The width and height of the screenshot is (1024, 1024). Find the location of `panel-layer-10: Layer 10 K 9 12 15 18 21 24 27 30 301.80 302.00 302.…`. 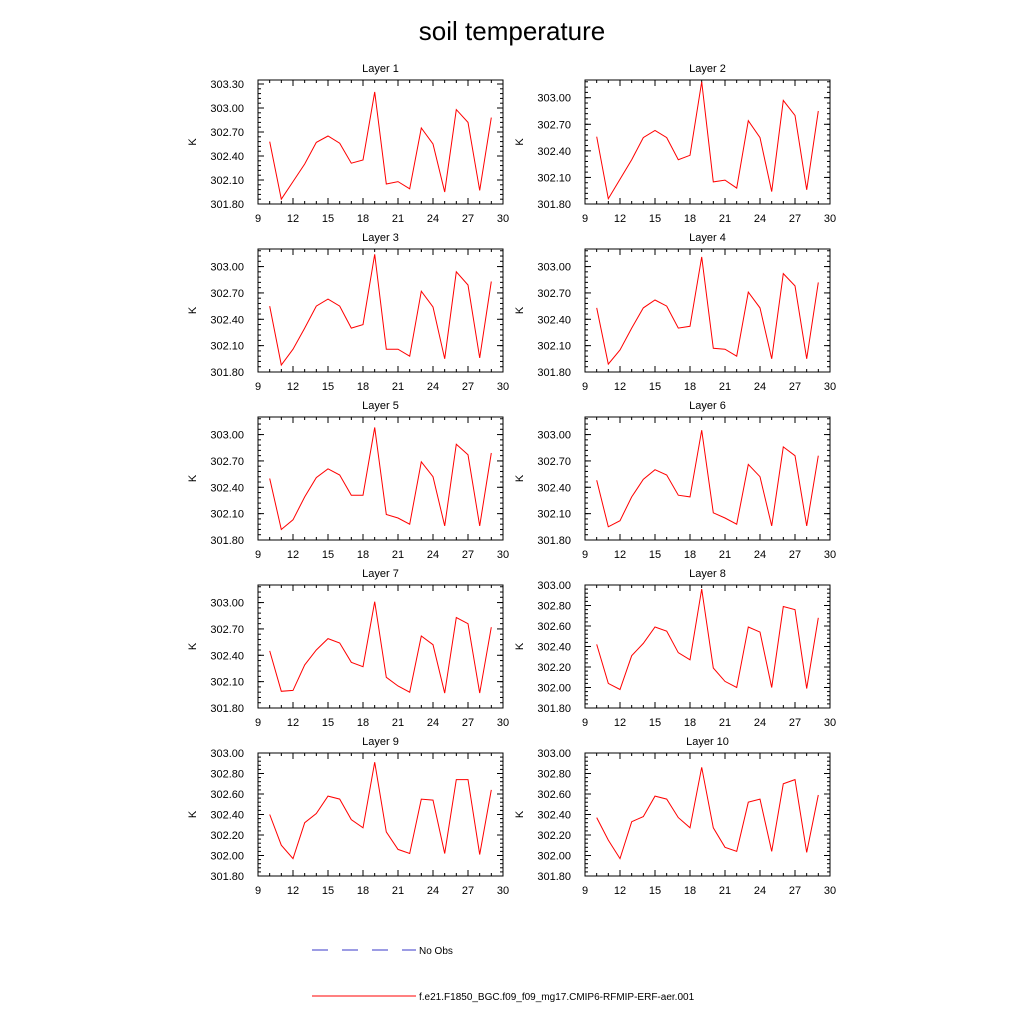

panel-layer-10: Layer 10 K 9 12 15 18 21 24 27 30 301.80 302.00 302.… is located at coordinates (675, 816).